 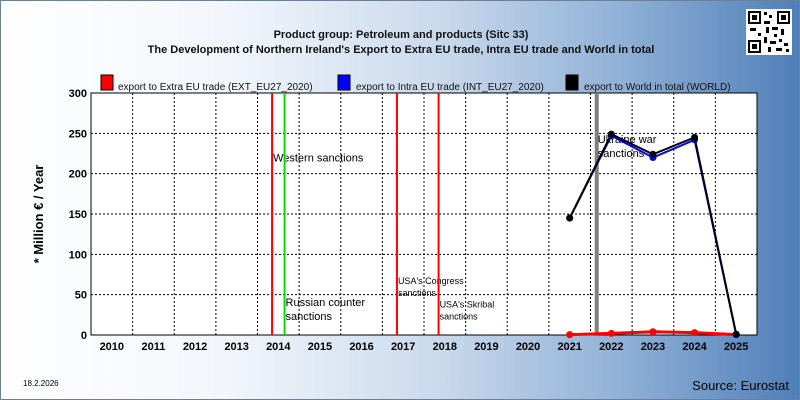 I want to click on legend-swatch-intra, so click(x=344, y=82).